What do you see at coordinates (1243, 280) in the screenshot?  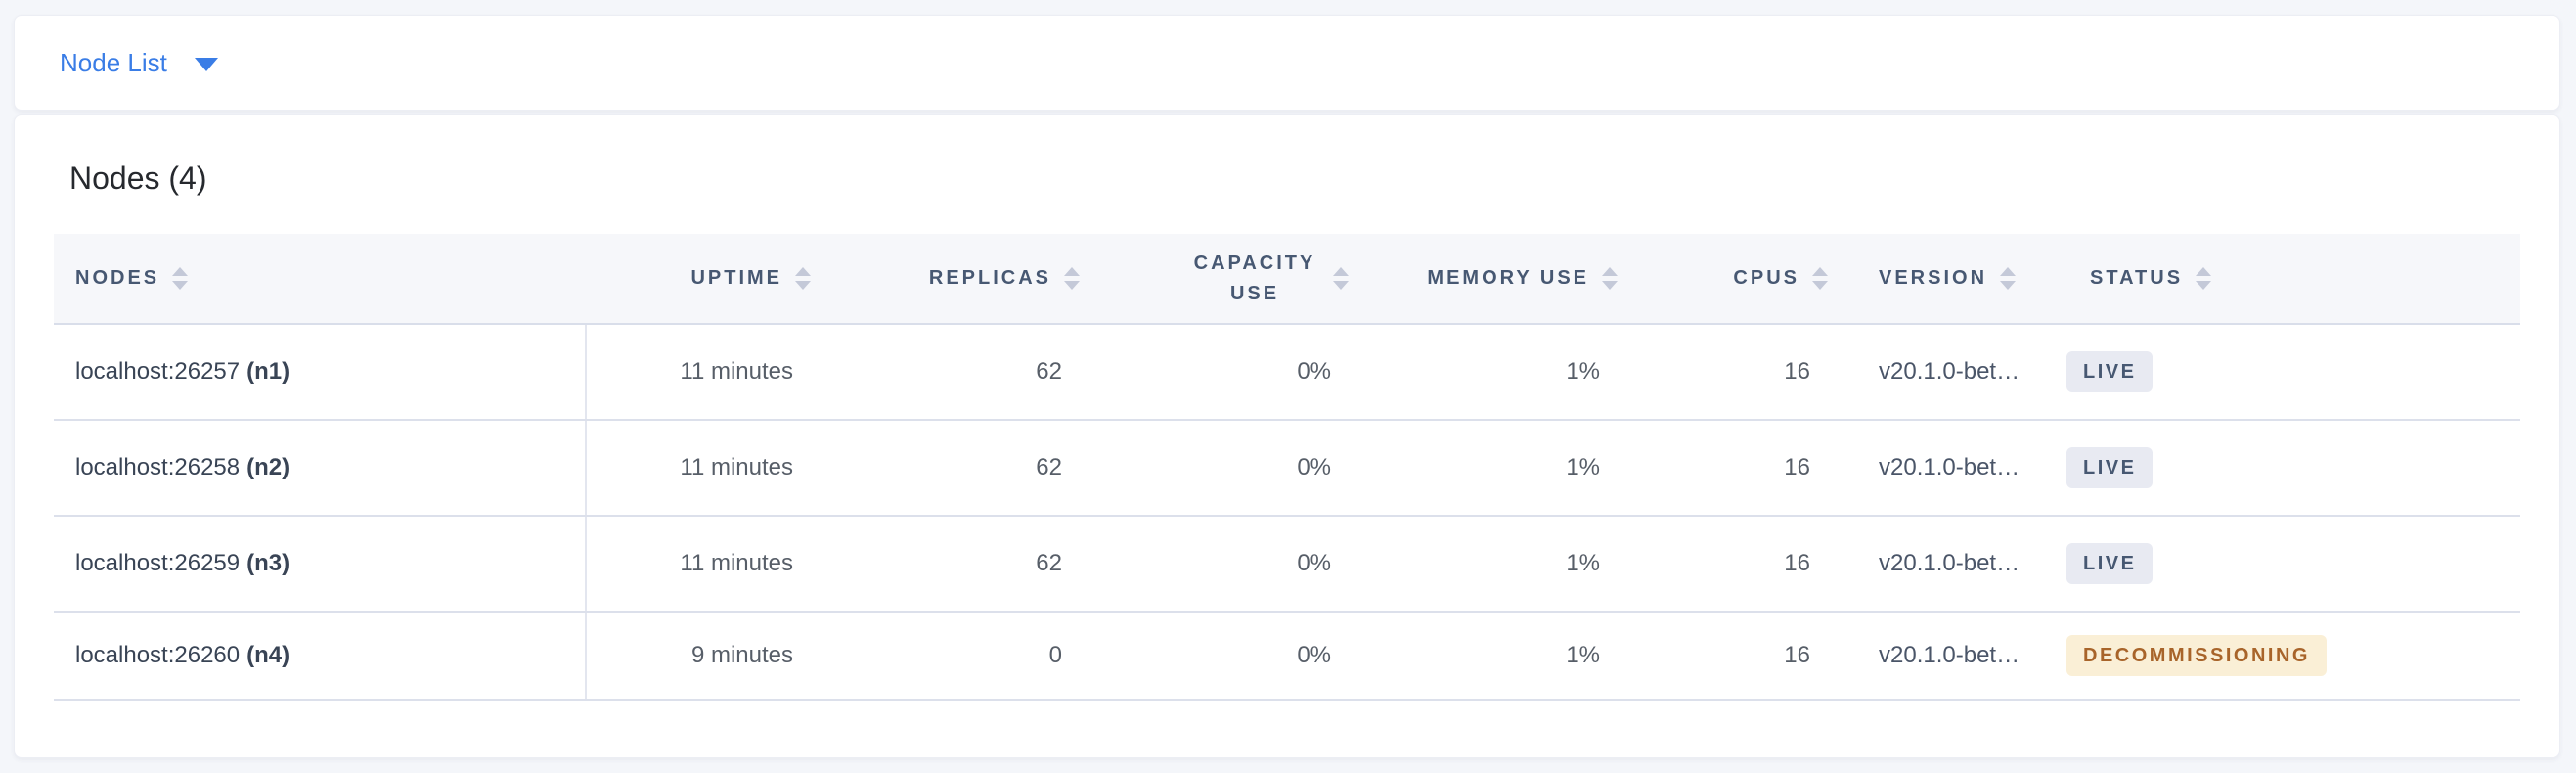 I see `column-header-capacity-use: CAPACITY USE` at bounding box center [1243, 280].